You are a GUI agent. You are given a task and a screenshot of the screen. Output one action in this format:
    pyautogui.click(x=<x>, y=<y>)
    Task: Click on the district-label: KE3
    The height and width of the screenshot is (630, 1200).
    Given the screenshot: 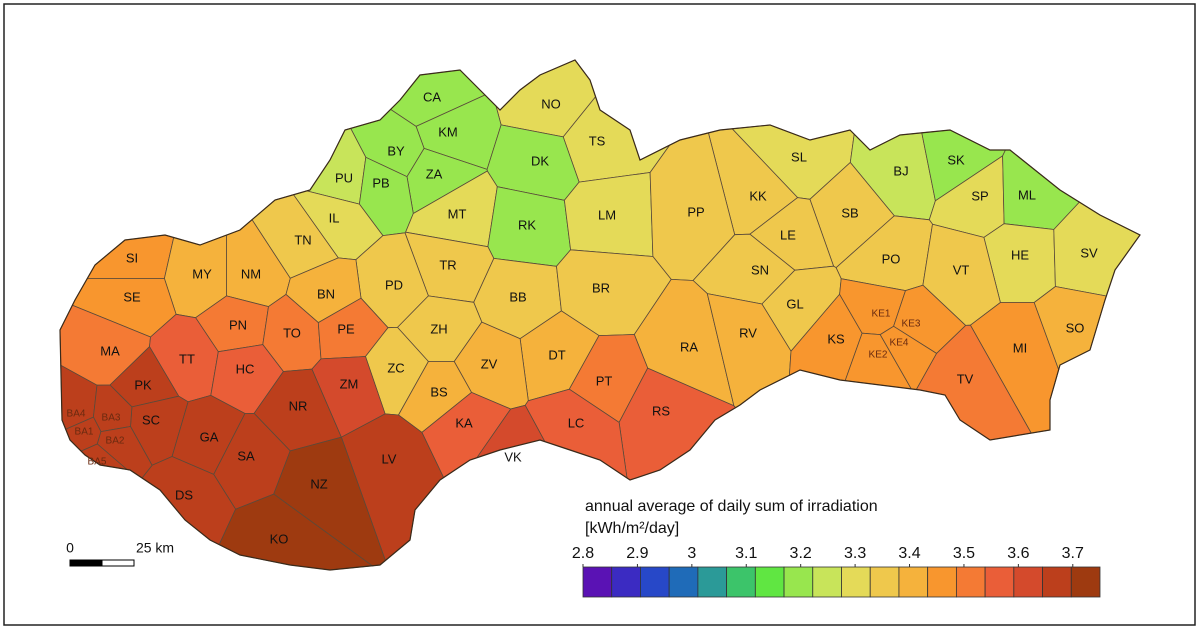 What is the action you would take?
    pyautogui.click(x=911, y=324)
    